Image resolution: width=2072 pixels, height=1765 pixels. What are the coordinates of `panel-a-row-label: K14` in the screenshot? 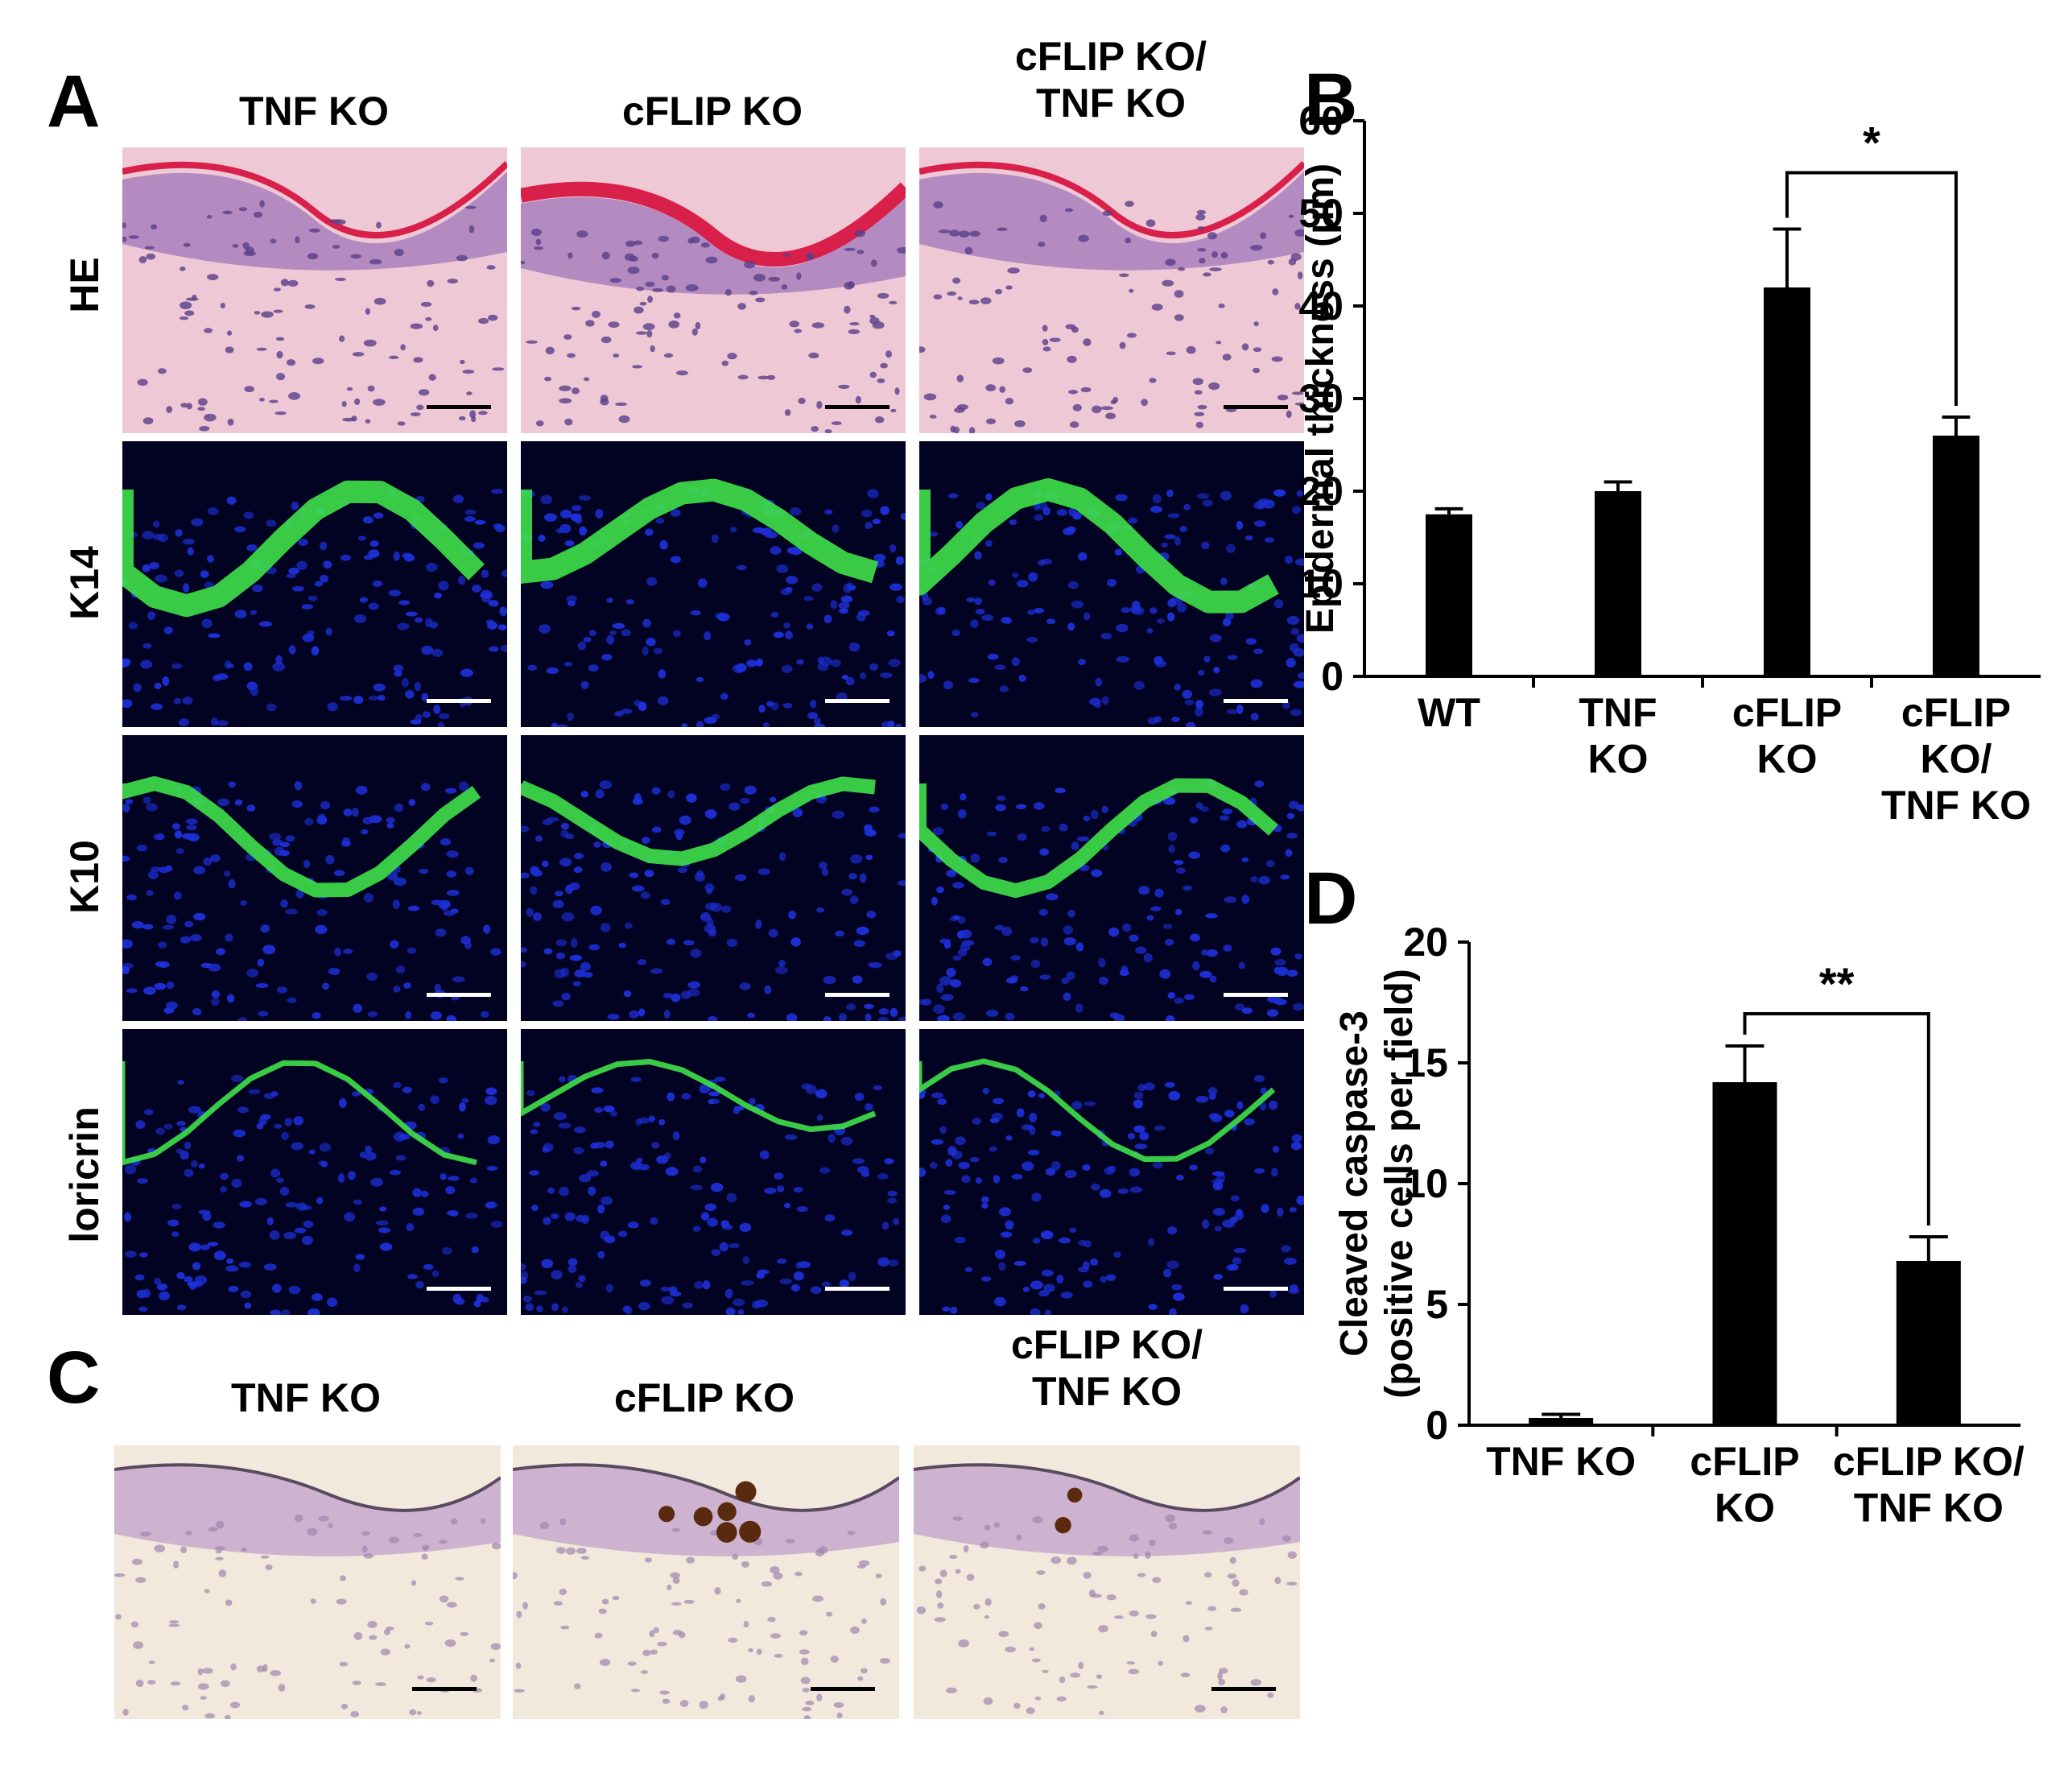 It's located at (84, 583).